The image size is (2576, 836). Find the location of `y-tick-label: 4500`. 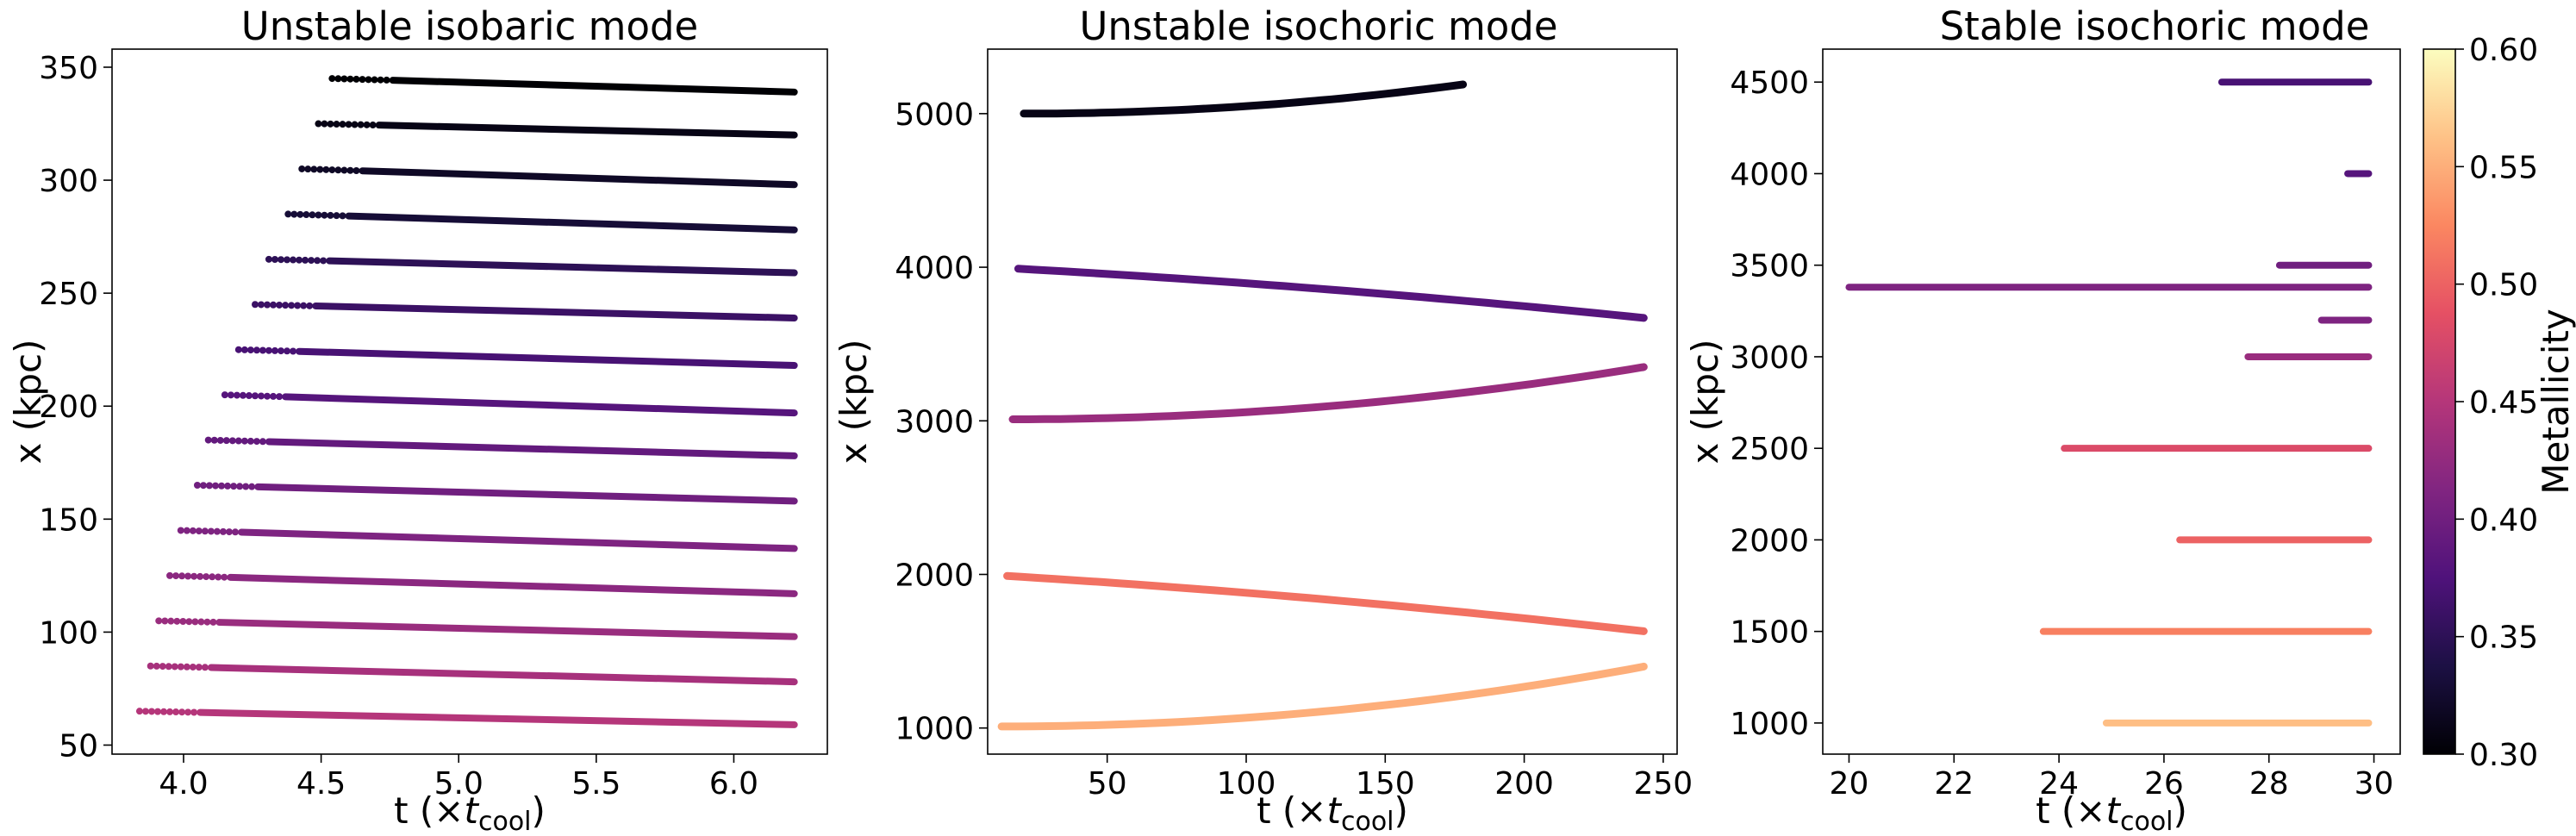

y-tick-label: 4500 is located at coordinates (1769, 83).